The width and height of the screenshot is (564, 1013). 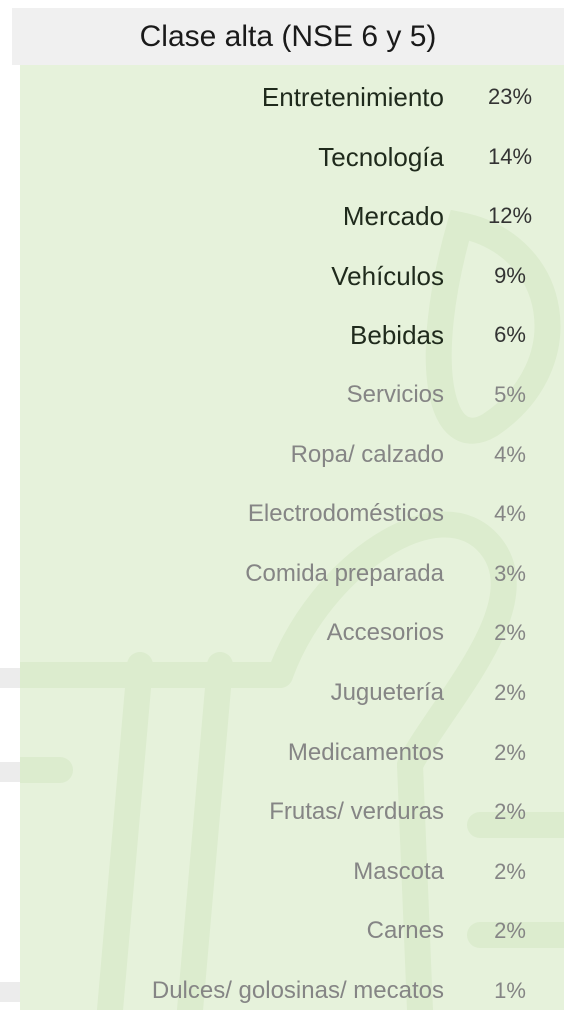 What do you see at coordinates (387, 692) in the screenshot?
I see `row-label: Juguetería` at bounding box center [387, 692].